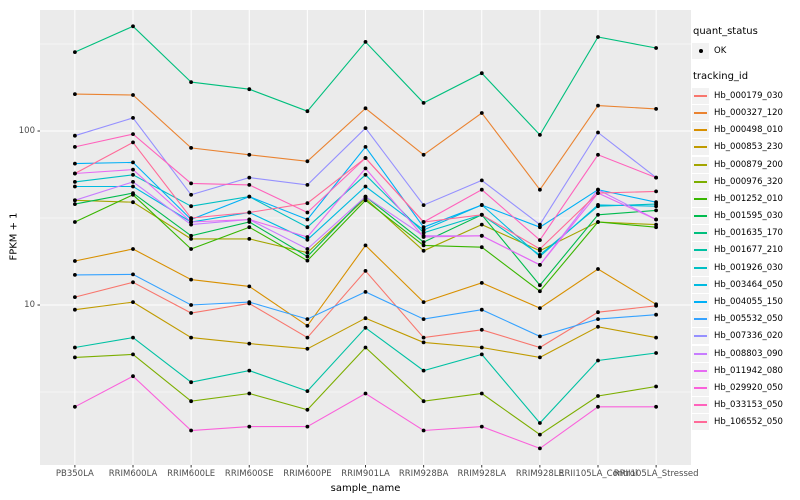  Describe the element at coordinates (748, 181) in the screenshot. I see `legend-label: Hb_000976_320` at that location.